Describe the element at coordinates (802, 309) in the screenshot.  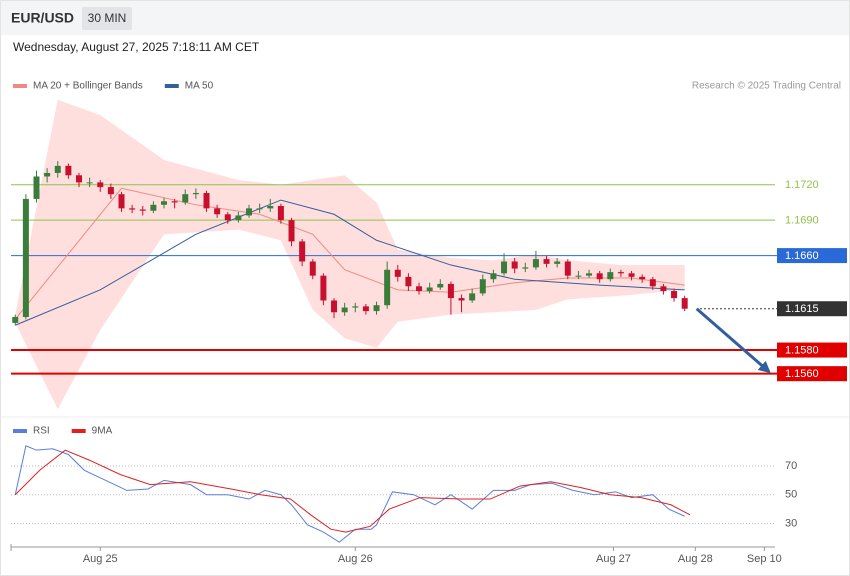
I see `price-level-label: 1.1615` at that location.